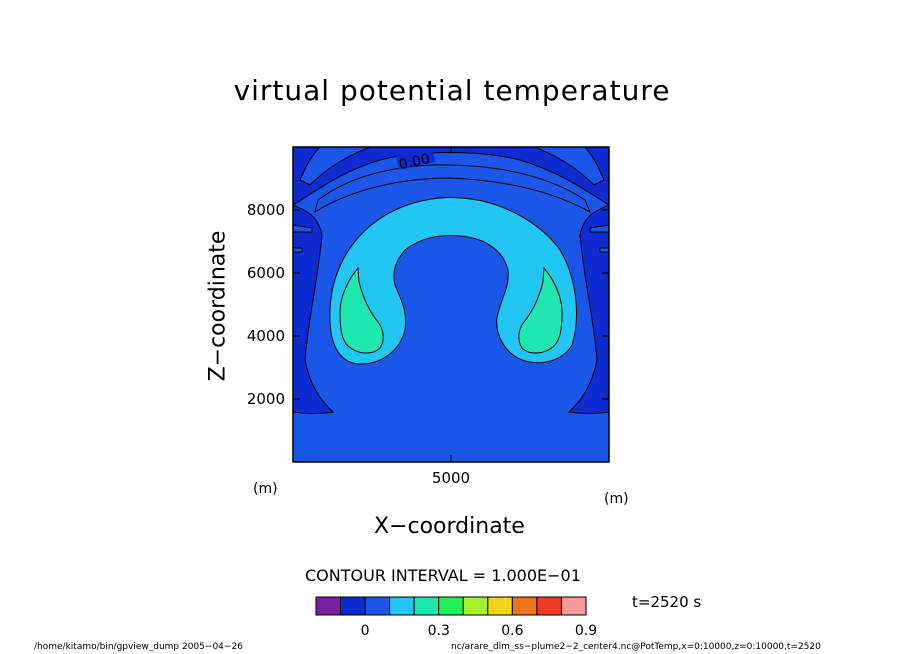  Describe the element at coordinates (361, 310) in the screenshot. I see `plume-level-0-2-left` at that location.